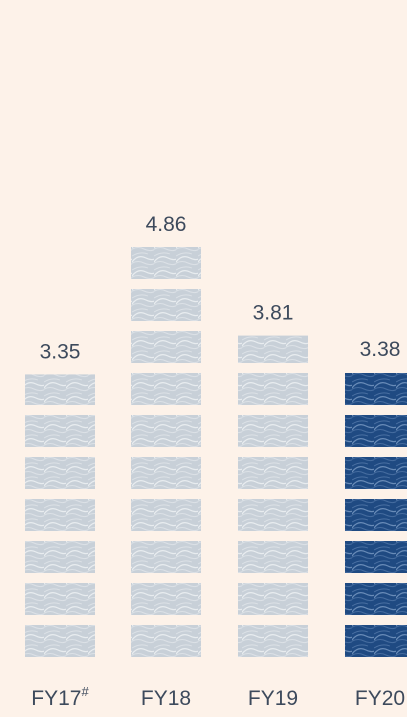 The height and width of the screenshot is (717, 407). I want to click on data-label: 4.86, so click(166, 224).